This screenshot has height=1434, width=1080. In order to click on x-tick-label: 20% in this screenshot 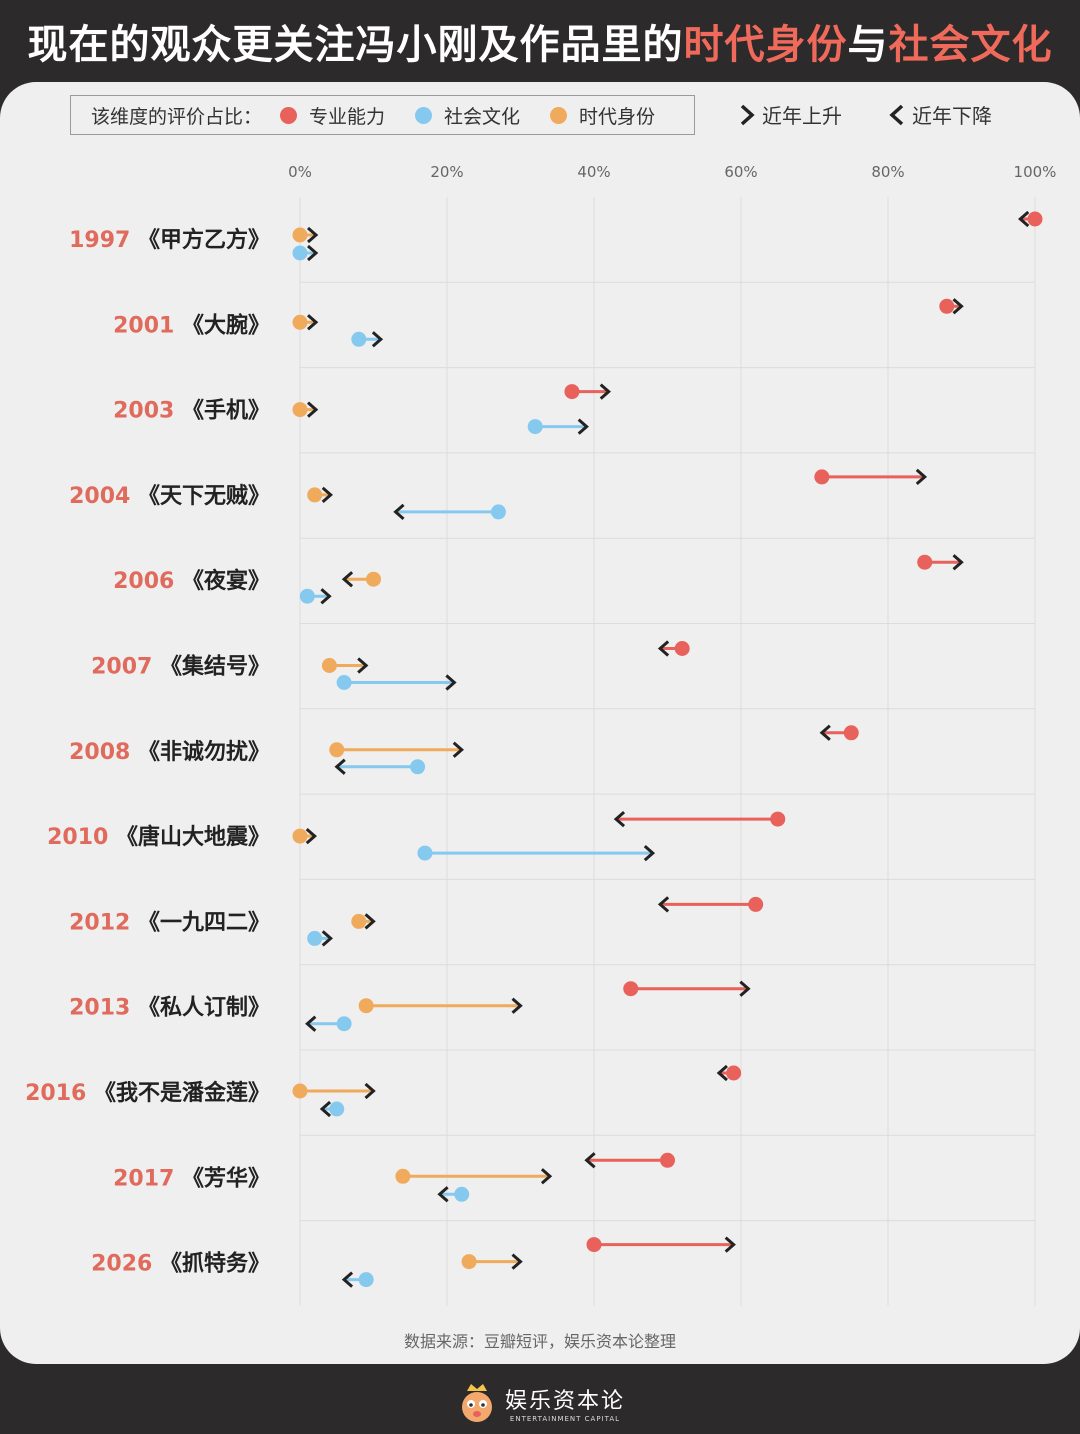, I will do `click(446, 172)`.